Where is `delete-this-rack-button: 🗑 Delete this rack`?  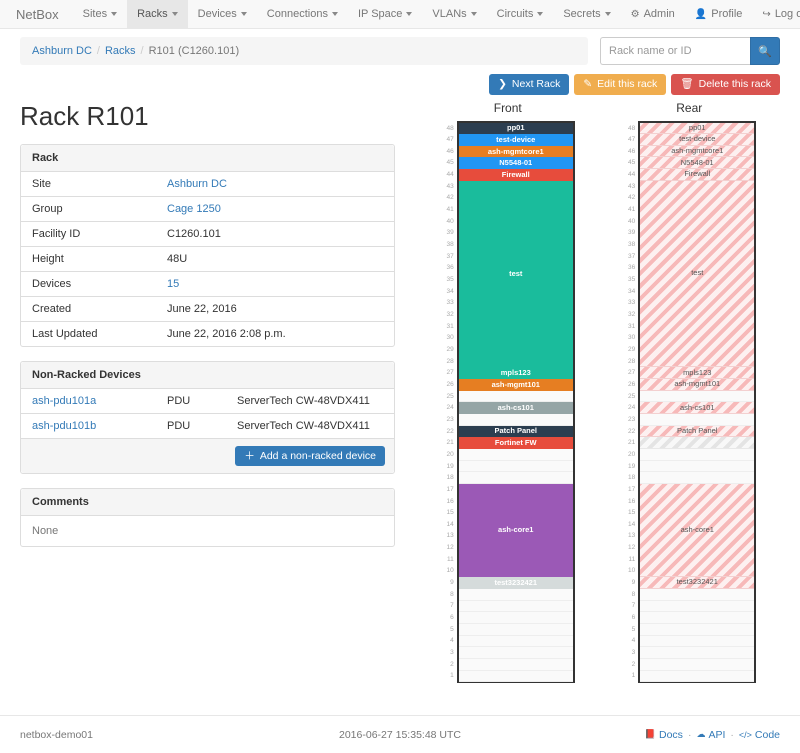 delete-this-rack-button: 🗑 Delete this rack is located at coordinates (725, 84).